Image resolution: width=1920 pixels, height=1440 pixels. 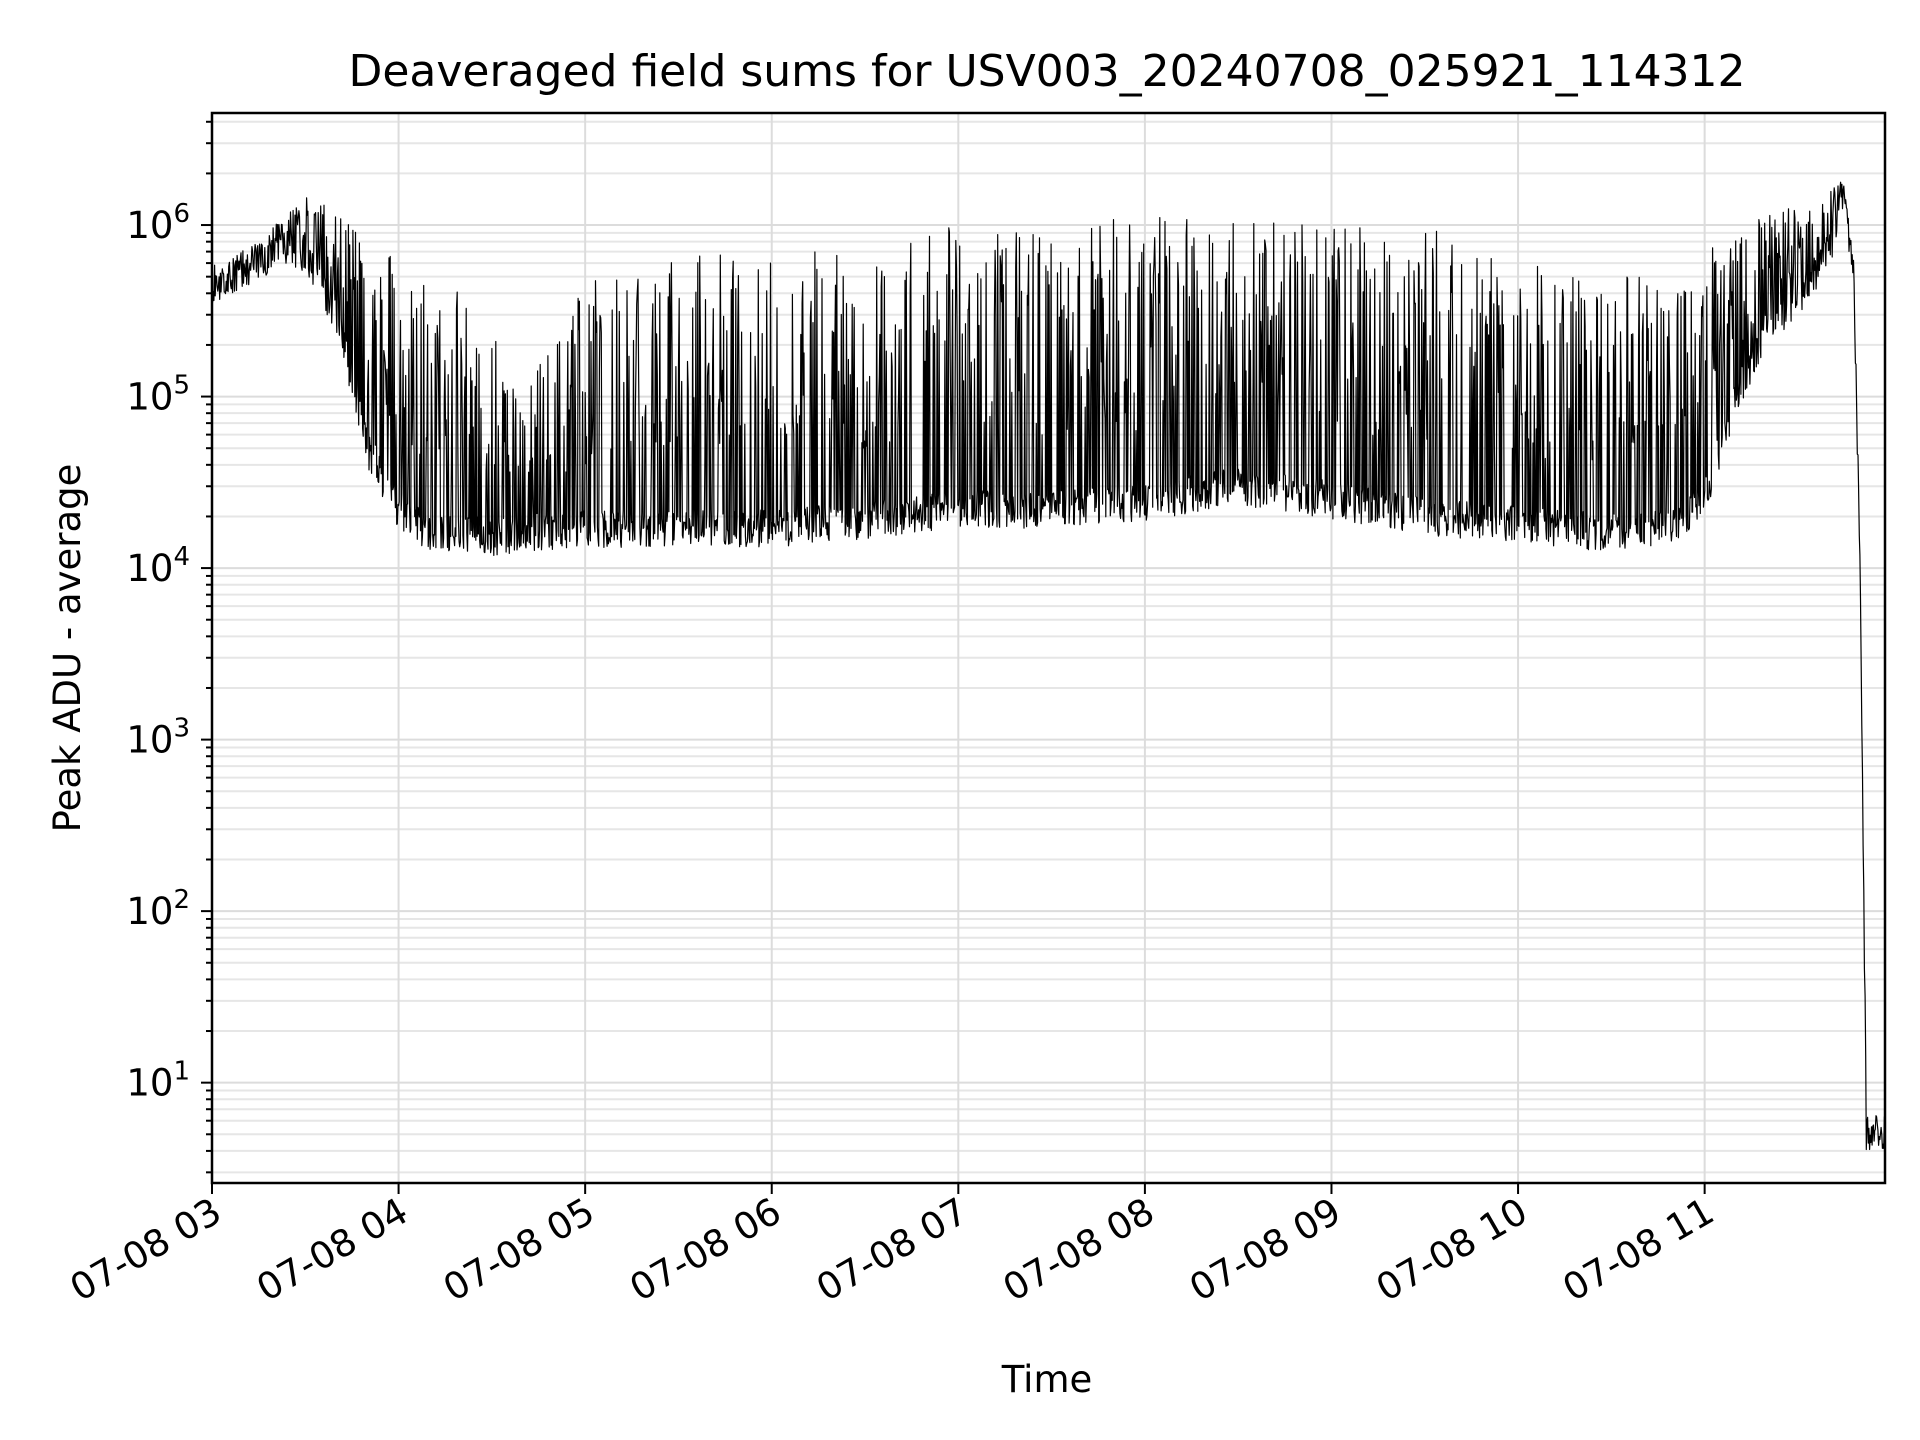 What do you see at coordinates (519, 1250) in the screenshot?
I see `x-tick-label: 07-08 05` at bounding box center [519, 1250].